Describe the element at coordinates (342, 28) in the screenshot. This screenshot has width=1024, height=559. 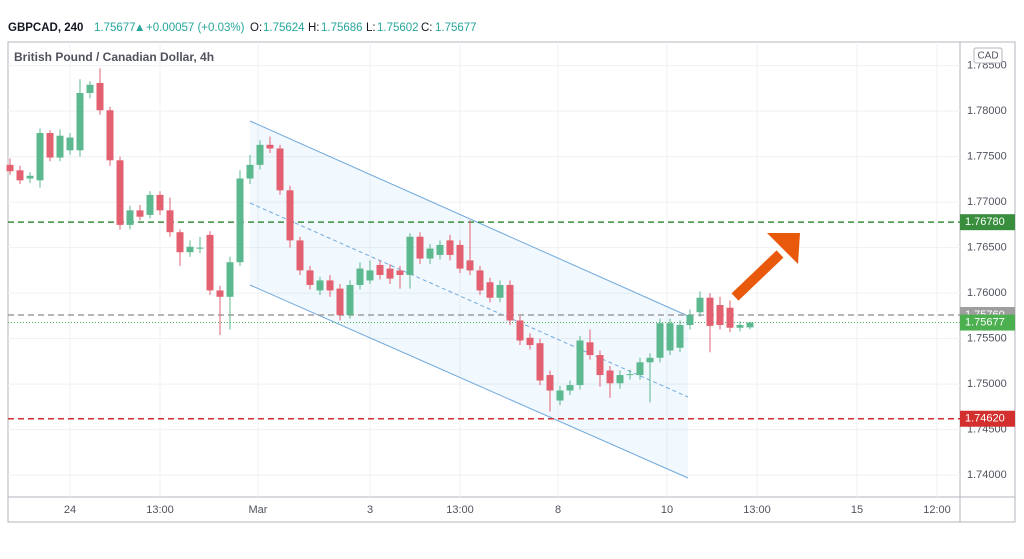
I see `ohlc-value: 1.75686` at that location.